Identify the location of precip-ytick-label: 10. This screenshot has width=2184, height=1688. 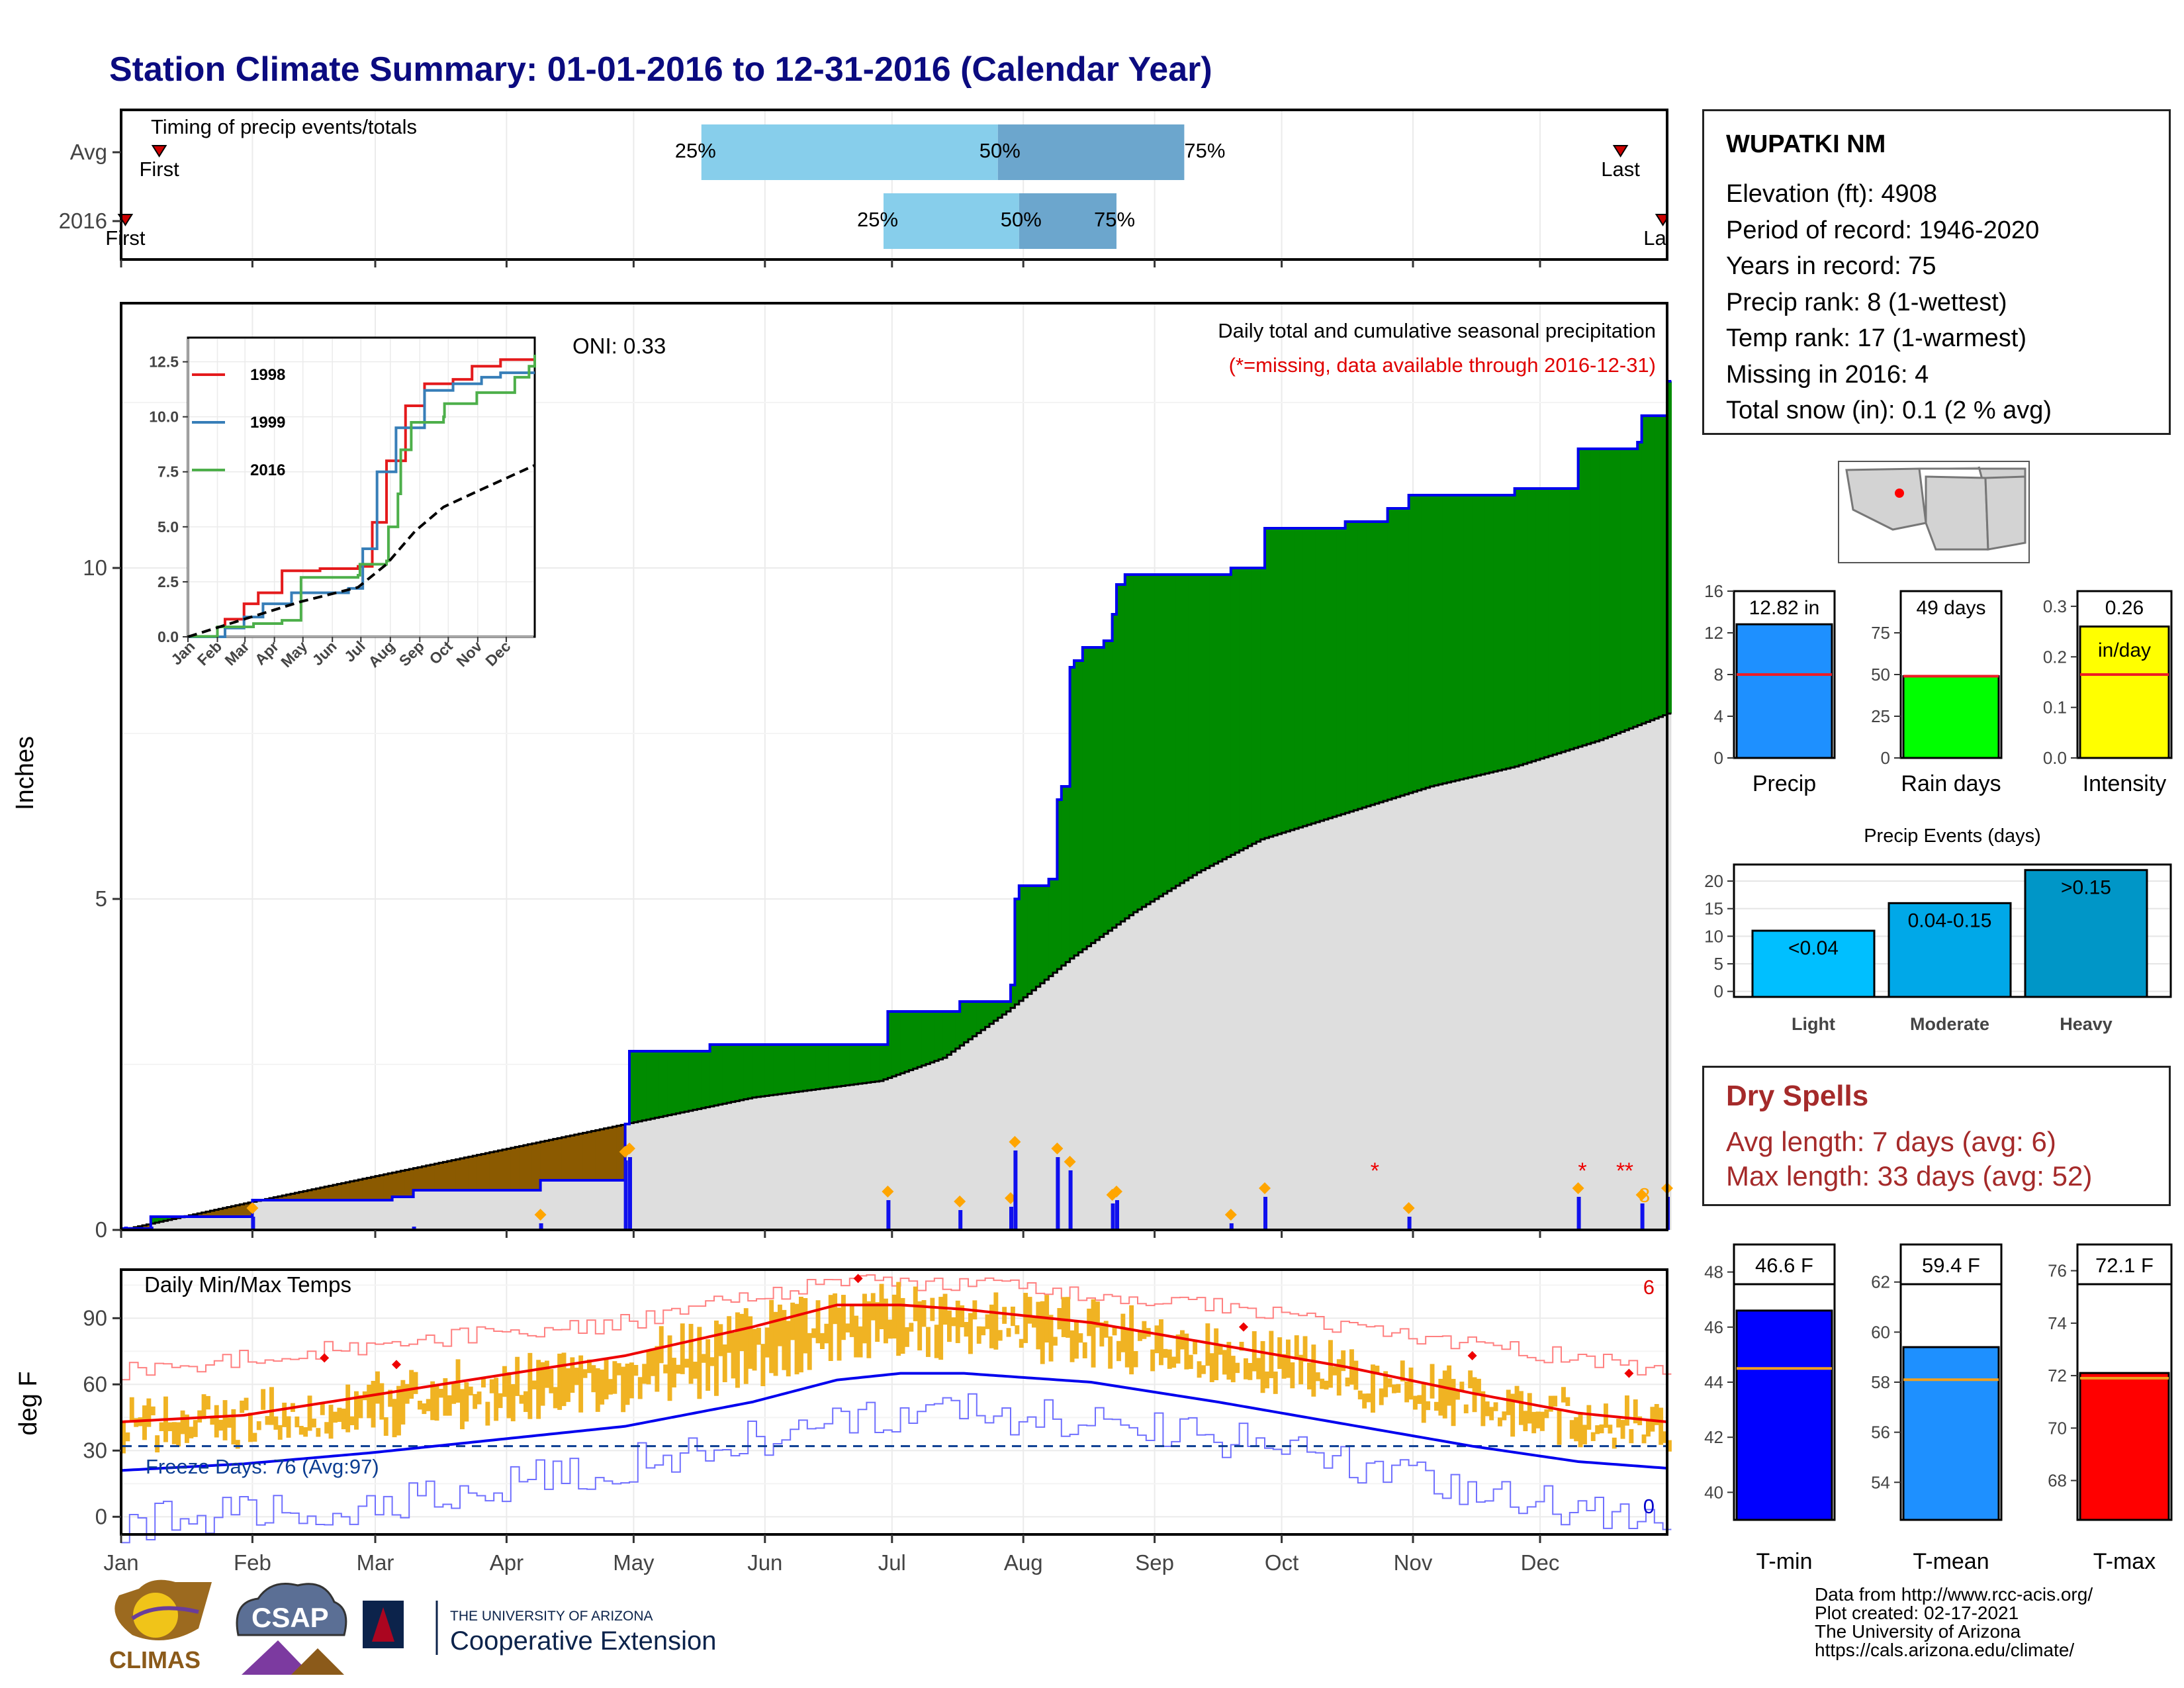
(95, 567).